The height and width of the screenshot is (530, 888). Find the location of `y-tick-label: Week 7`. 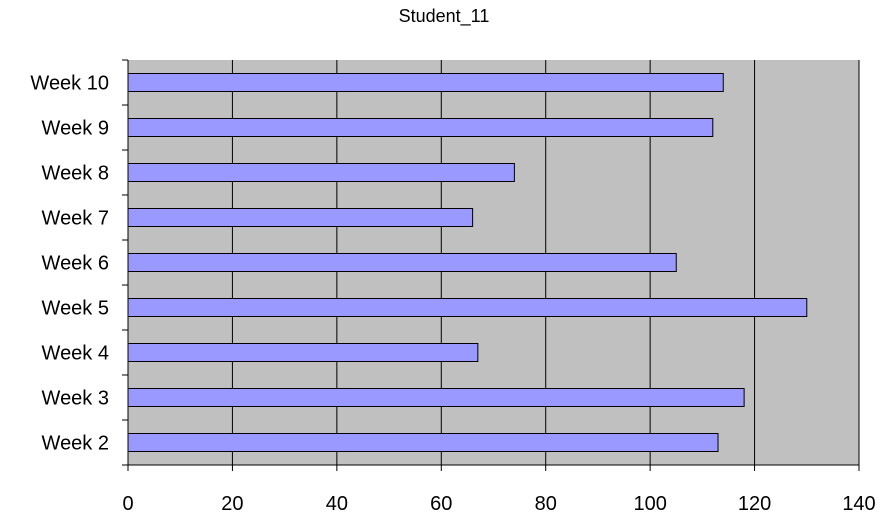

y-tick-label: Week 7 is located at coordinates (75, 219).